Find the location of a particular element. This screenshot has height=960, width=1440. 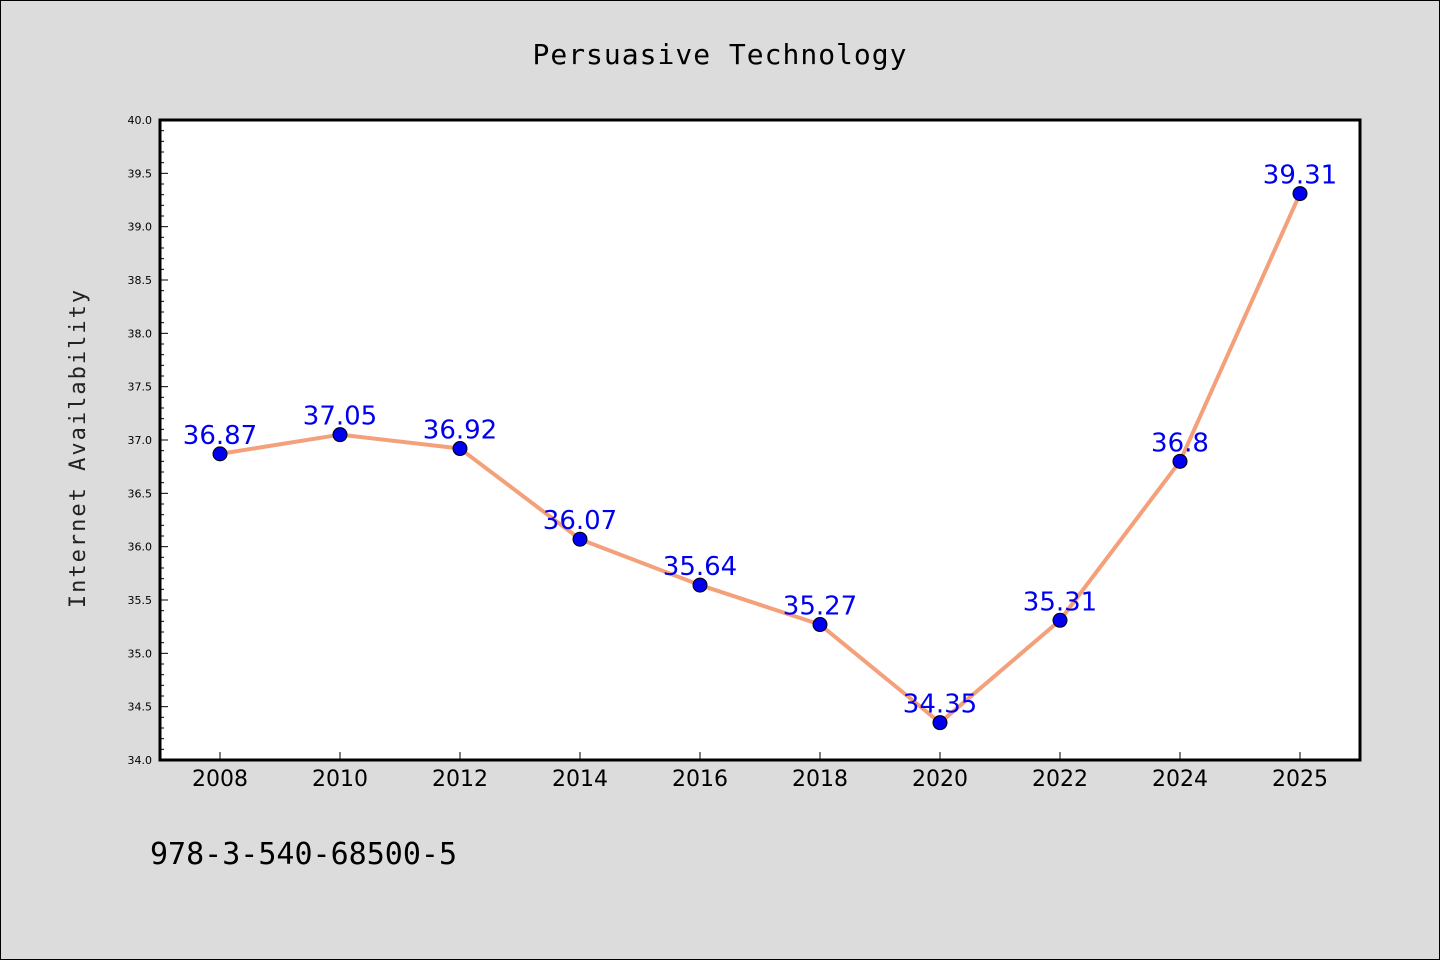

data-label: 35.31 is located at coordinates (1060, 602).